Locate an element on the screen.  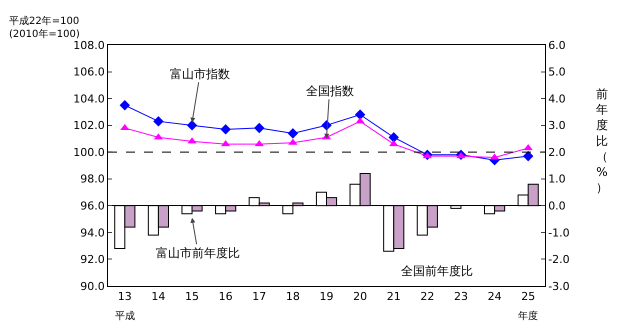
y-tick-label: 96.0 is located at coordinates (92, 206).